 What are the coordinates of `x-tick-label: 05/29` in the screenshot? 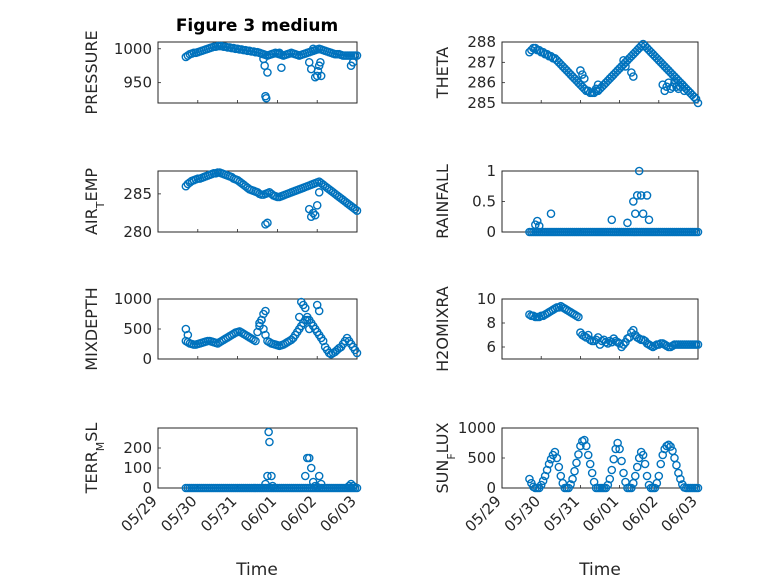 It's located at (139, 513).